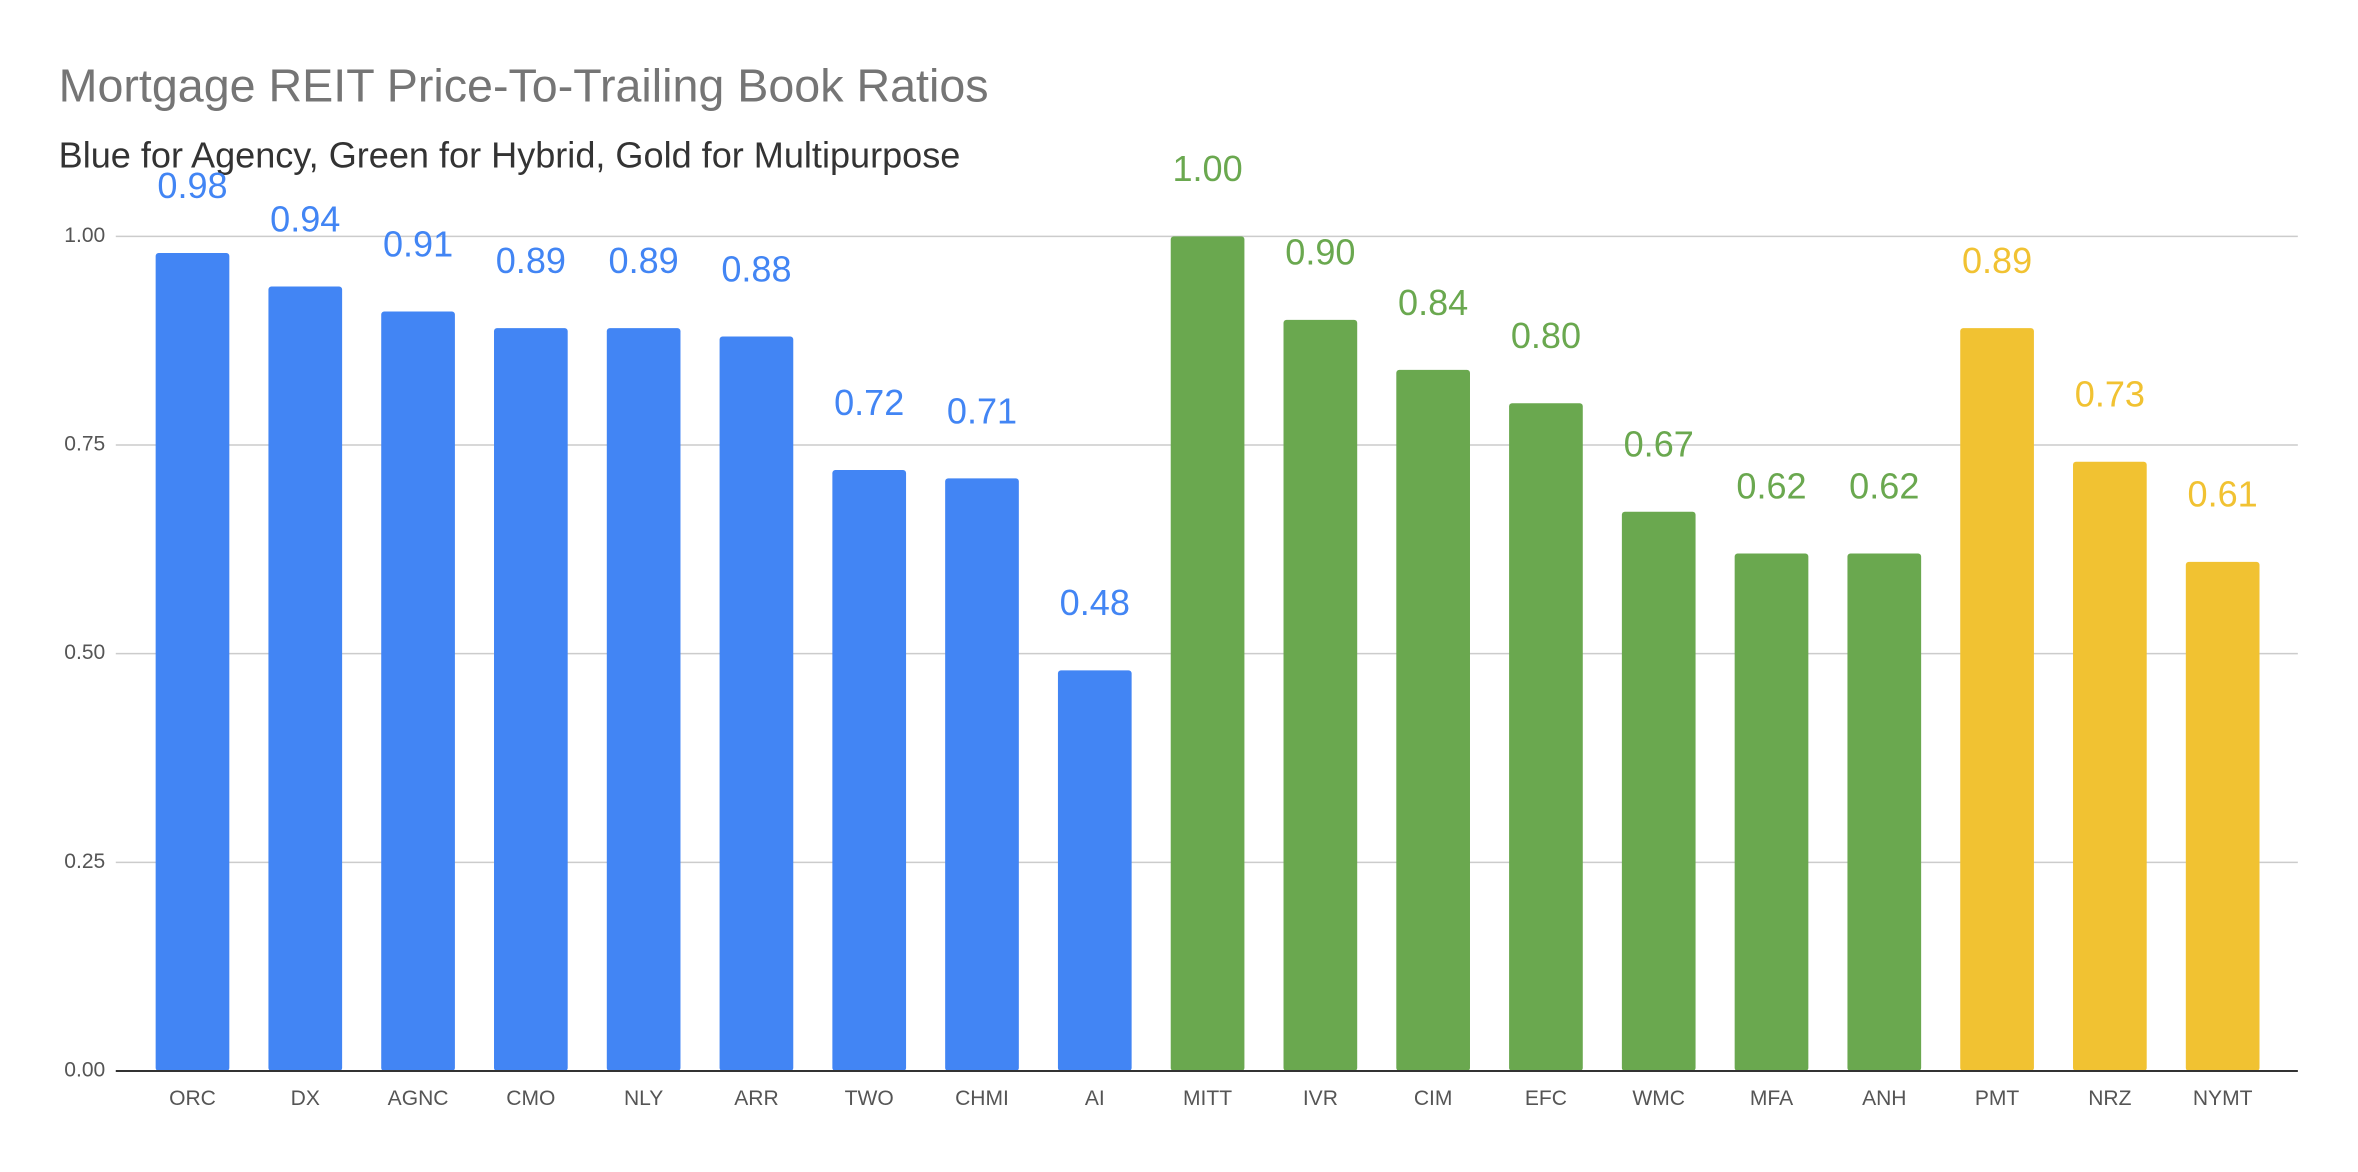 This screenshot has width=2358, height=1172. What do you see at coordinates (305, 1098) in the screenshot?
I see `x-tick-label: DX` at bounding box center [305, 1098].